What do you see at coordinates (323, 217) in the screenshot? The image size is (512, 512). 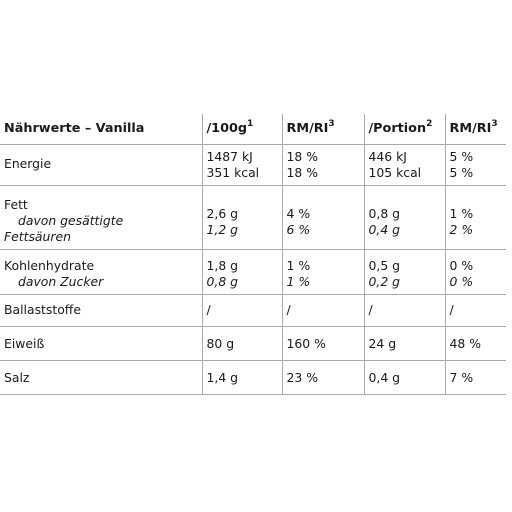 I see `value-fett-ri100: 4 % 6 %` at bounding box center [323, 217].